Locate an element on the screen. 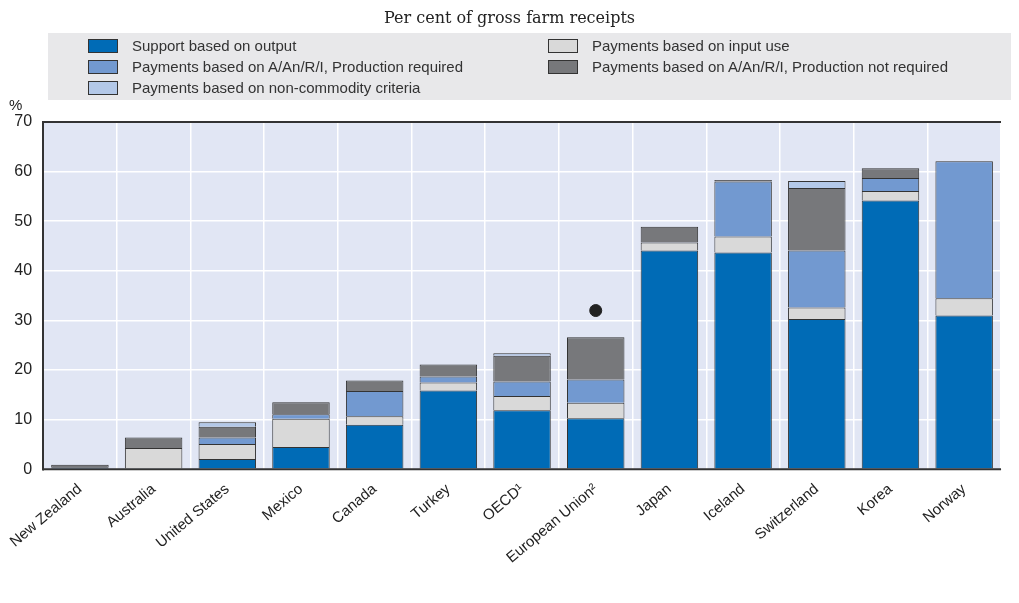 Image resolution: width=1019 pixels, height=603 pixels. y-tick-label: 40 is located at coordinates (23, 270).